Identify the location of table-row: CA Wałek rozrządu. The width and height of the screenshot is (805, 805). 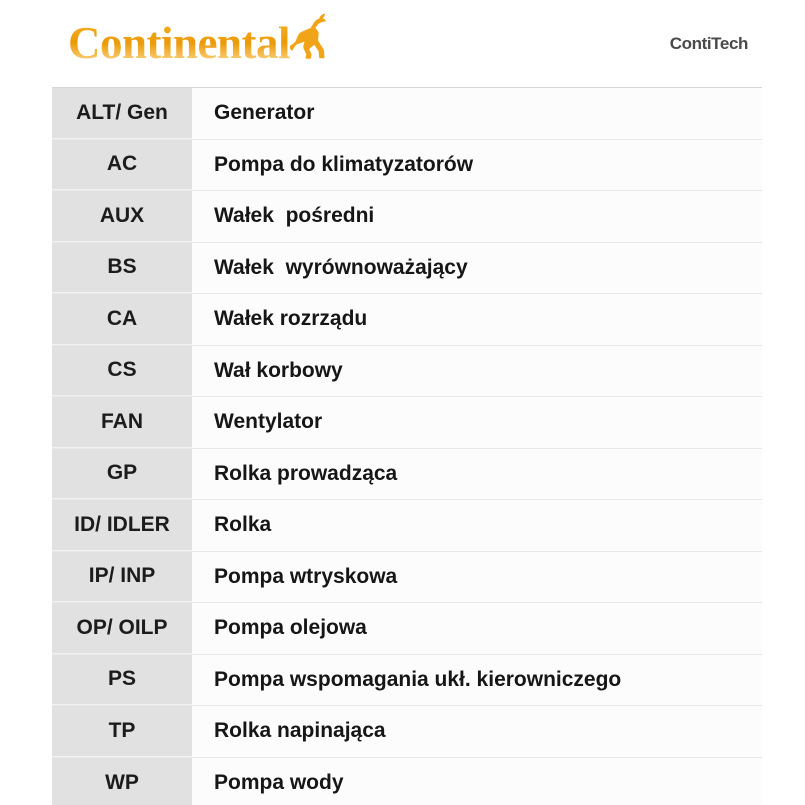
(407, 320).